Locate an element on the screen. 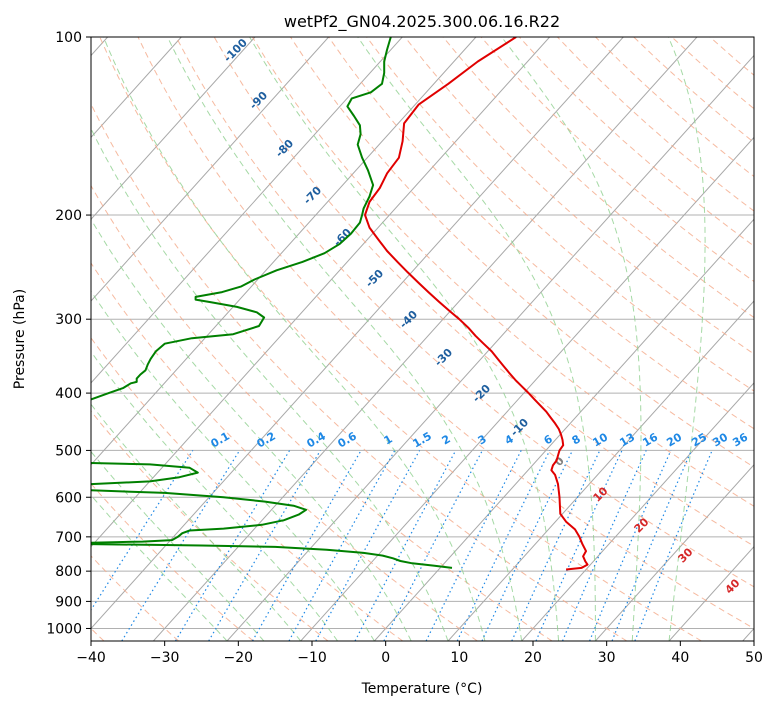 The image size is (775, 708). y-tick-label: 100 is located at coordinates (68, 38).